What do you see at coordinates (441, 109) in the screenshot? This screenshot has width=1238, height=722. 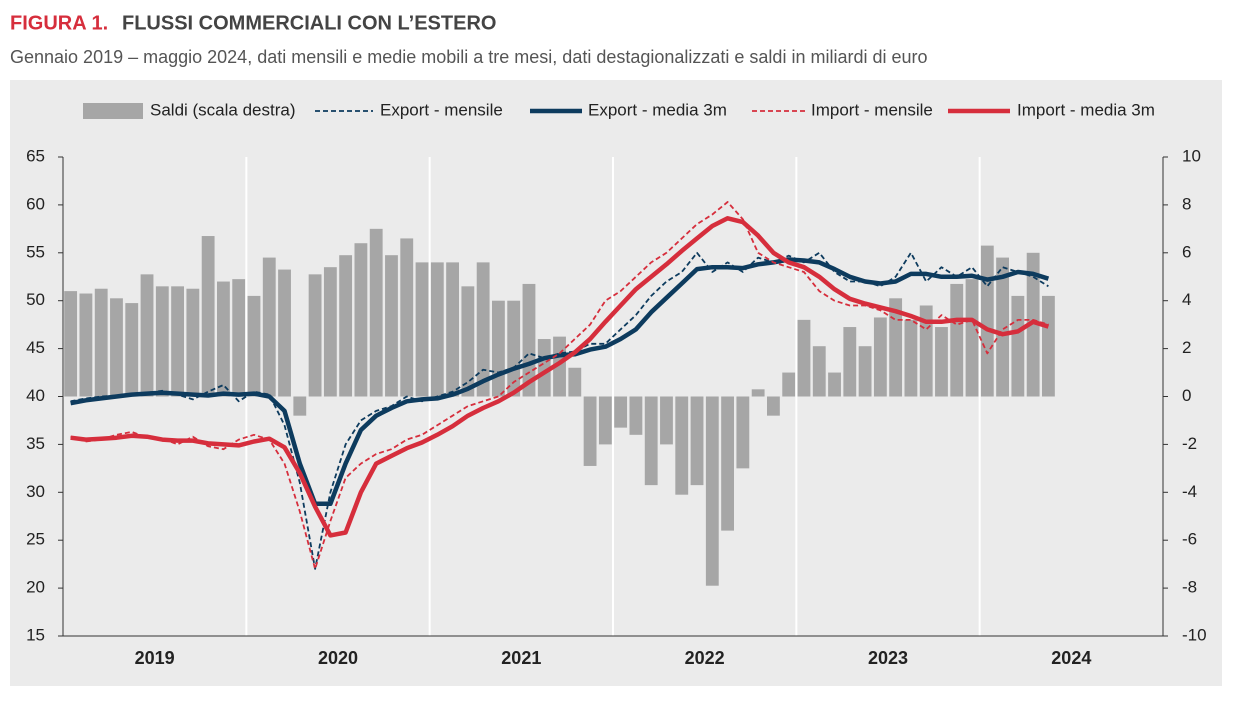 I see `legend-label: Export - mensile` at bounding box center [441, 109].